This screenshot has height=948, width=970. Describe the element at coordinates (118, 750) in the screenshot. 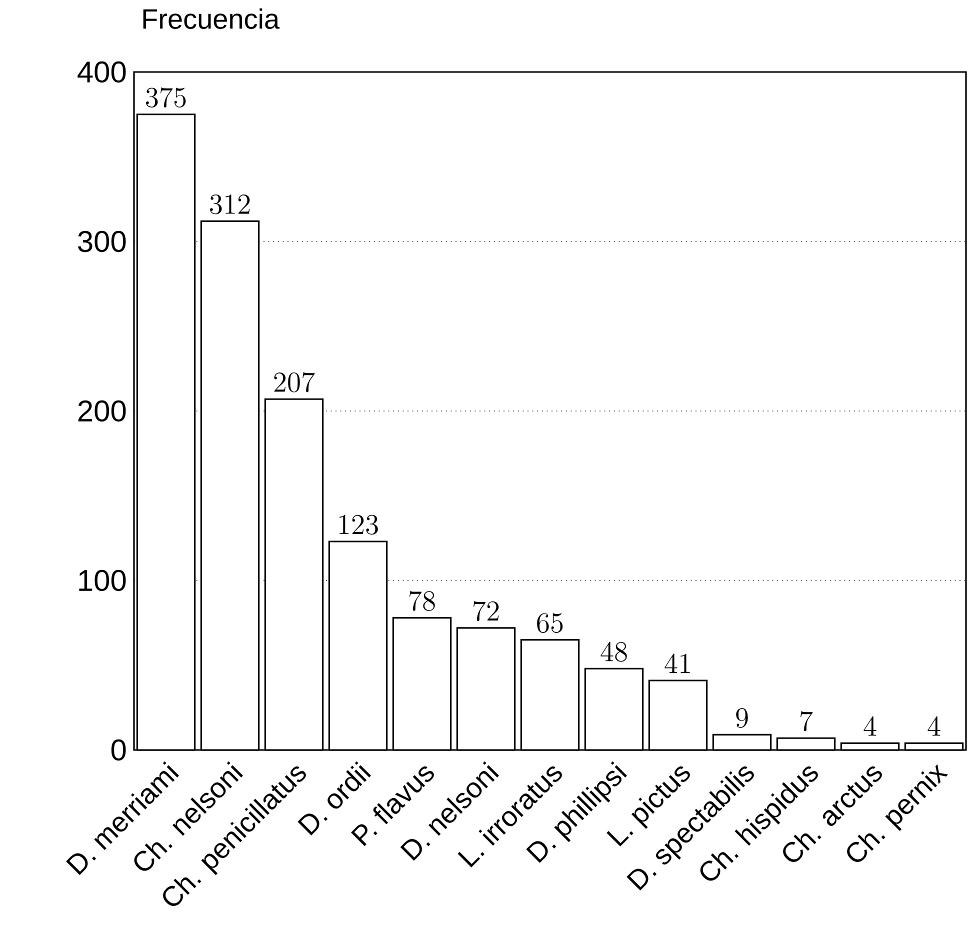

I see `y-tick-label: 0` at that location.